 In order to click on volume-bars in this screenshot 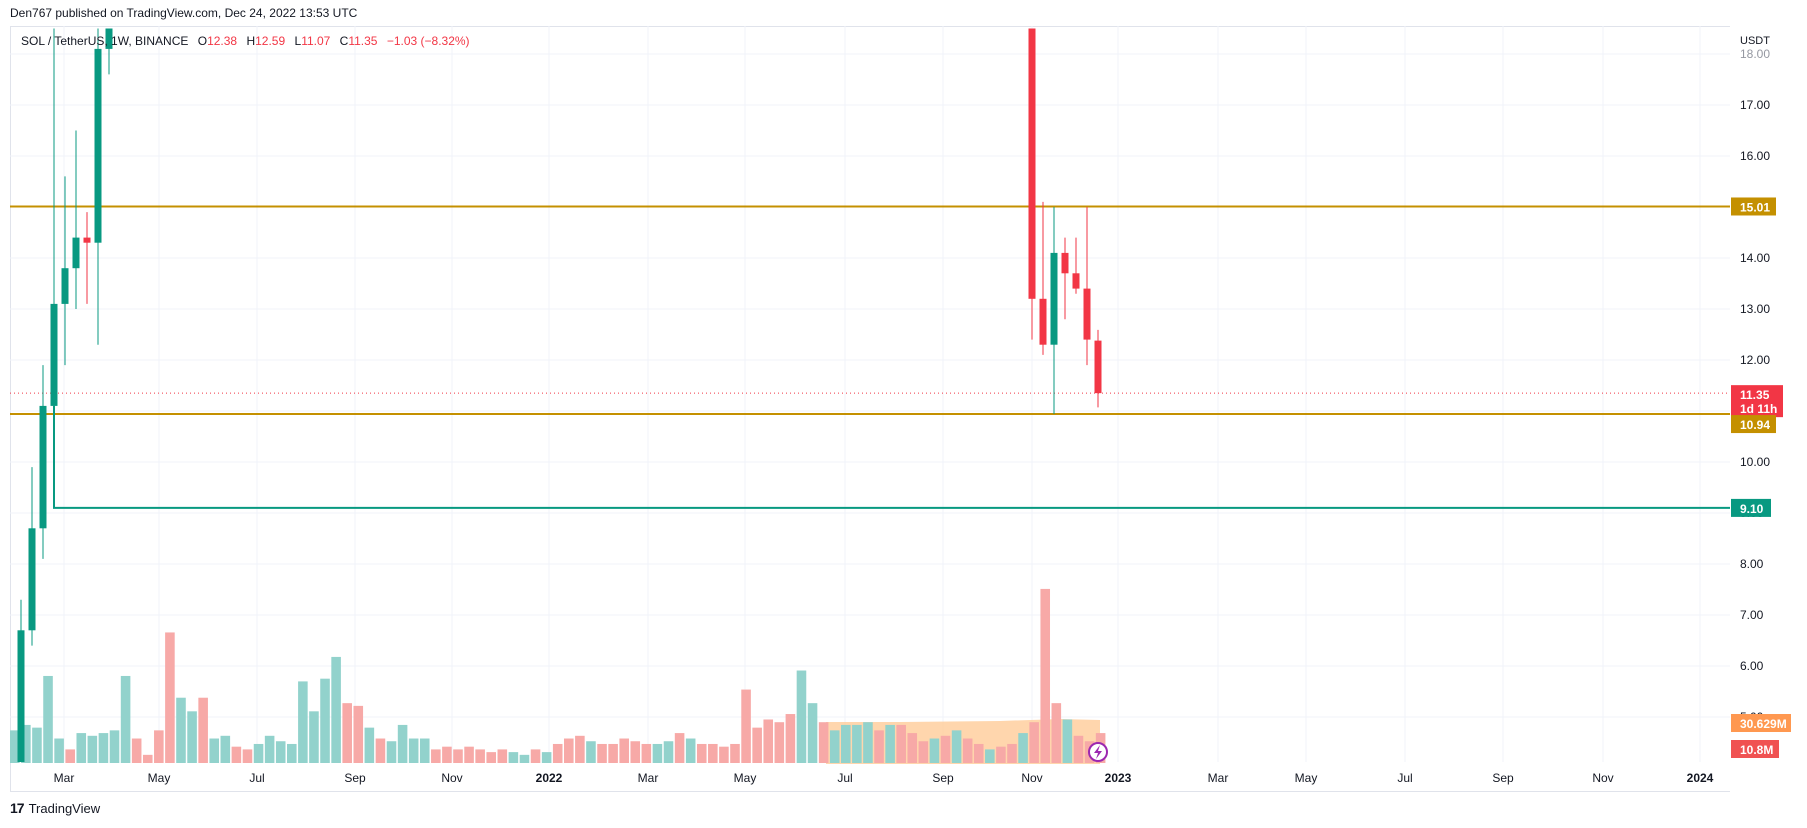, I will do `click(558, 675)`.